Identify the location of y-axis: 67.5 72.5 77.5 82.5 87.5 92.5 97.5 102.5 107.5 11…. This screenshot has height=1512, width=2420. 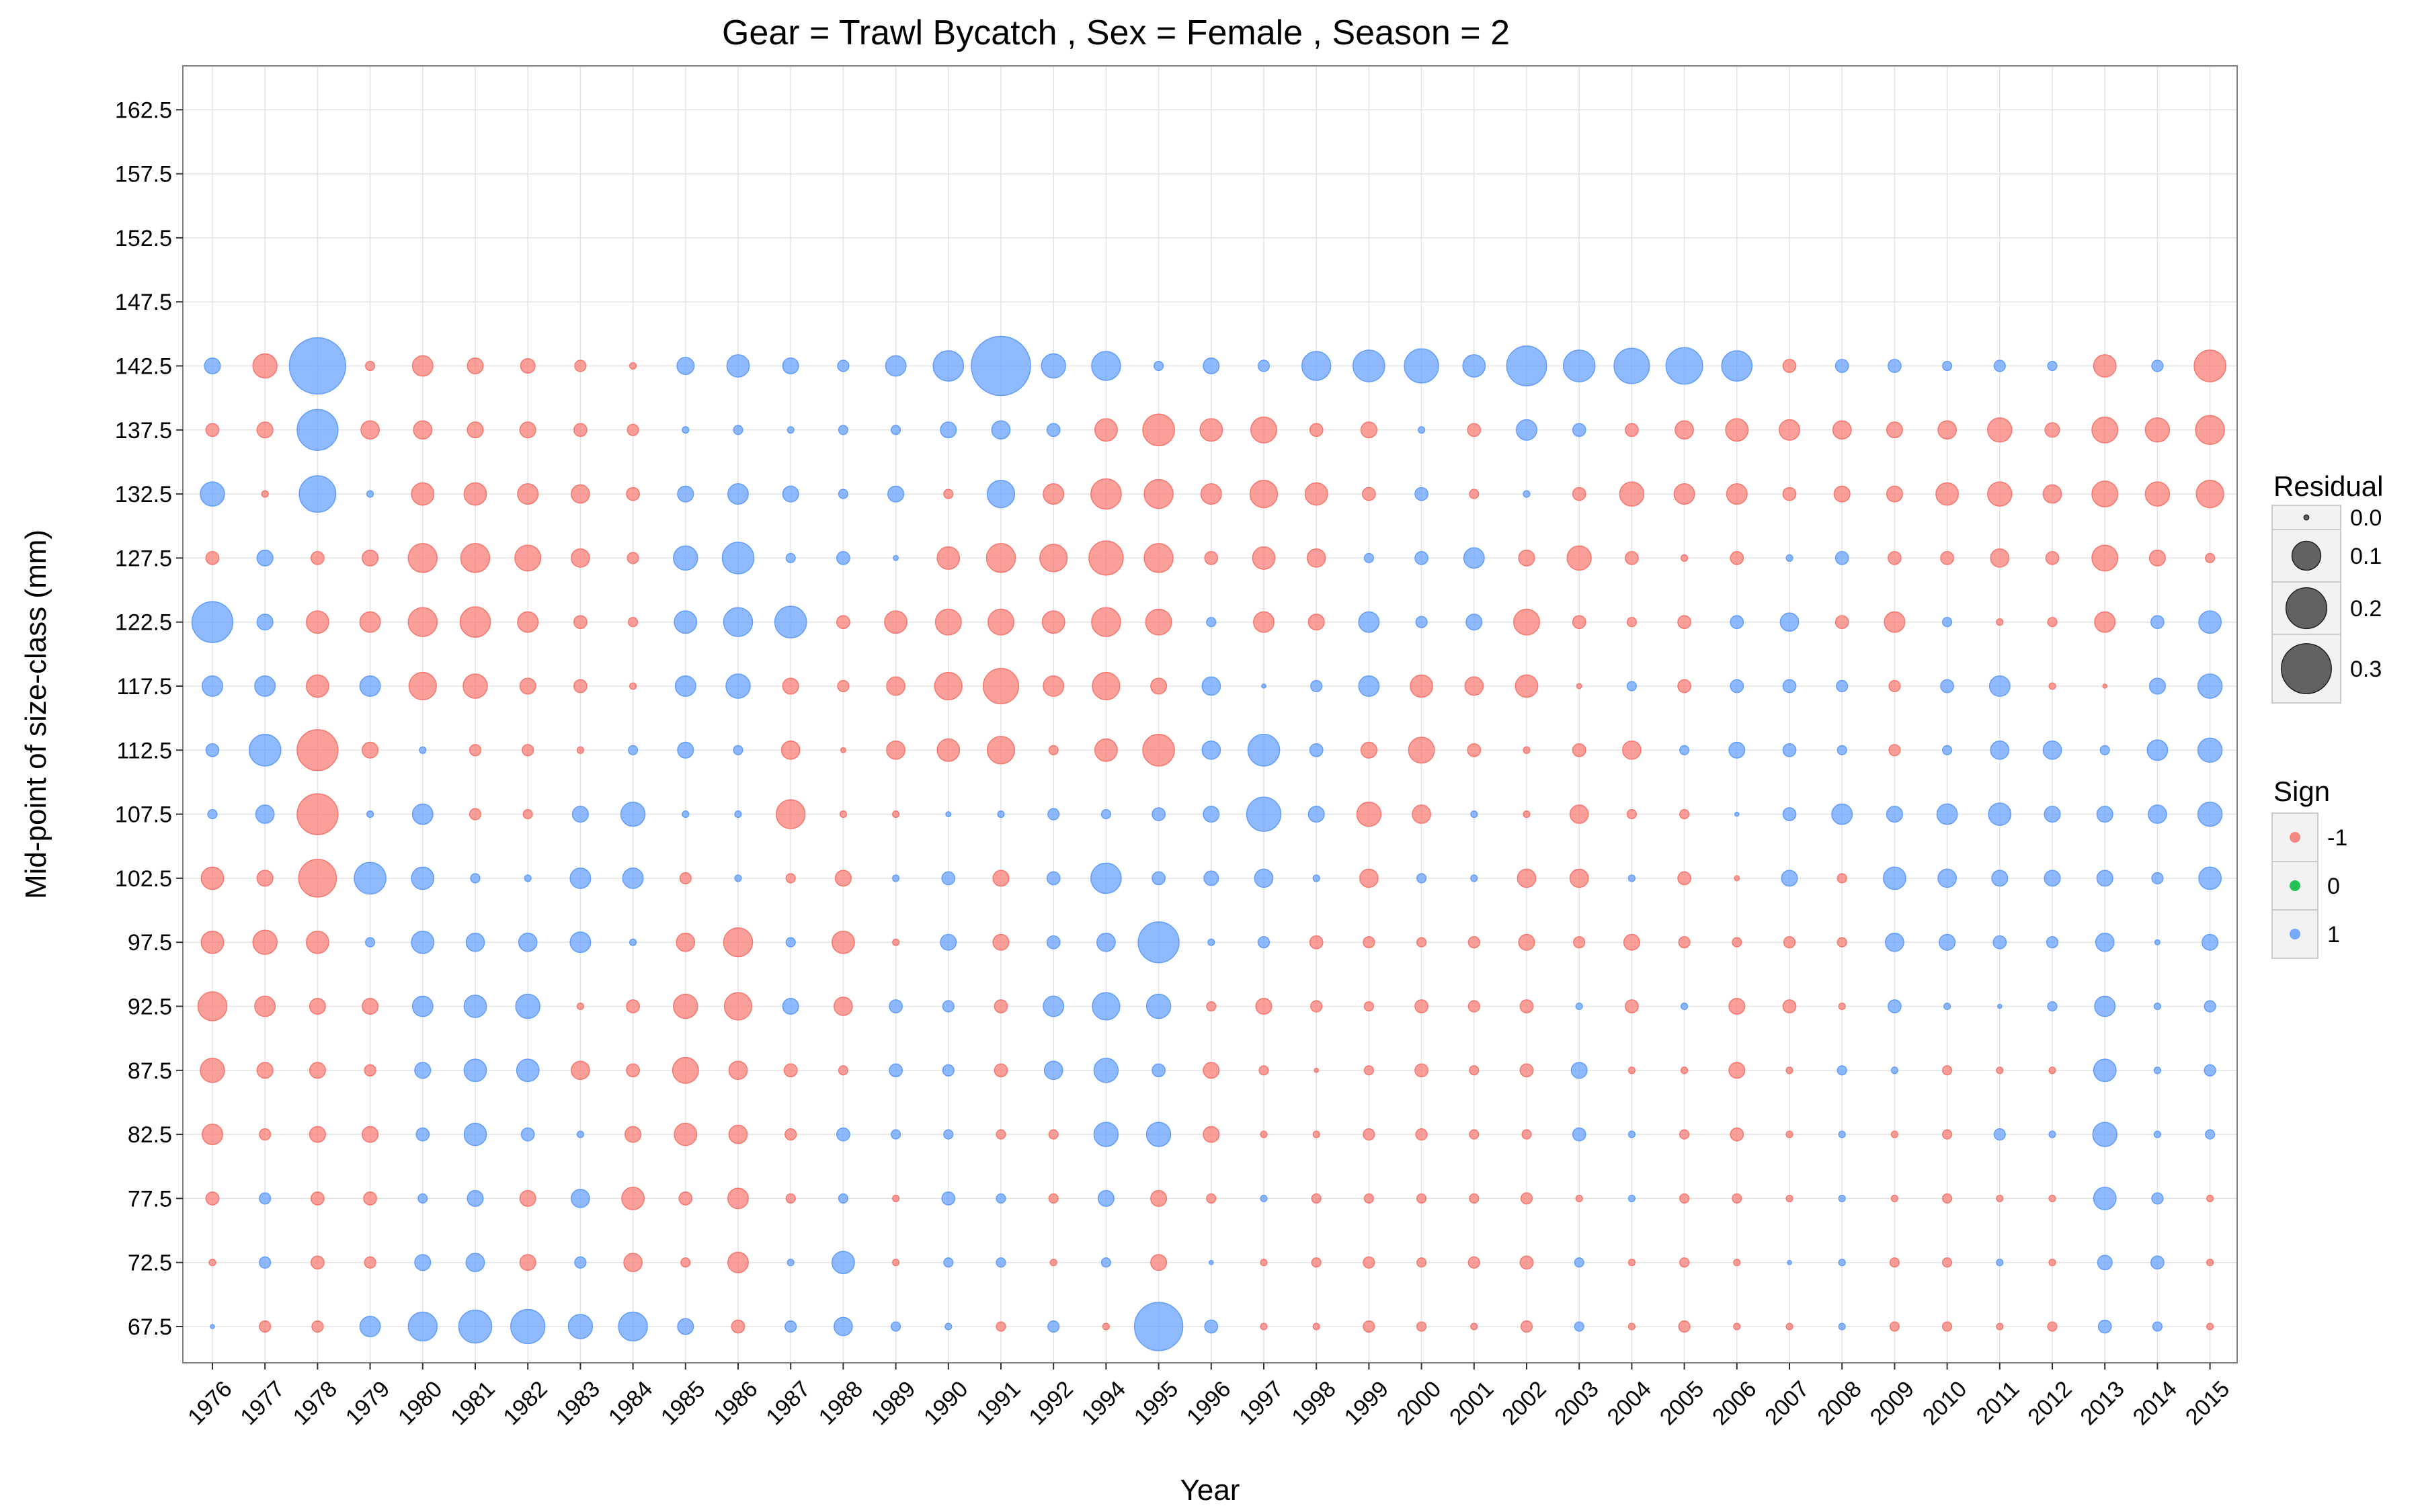
(149, 719).